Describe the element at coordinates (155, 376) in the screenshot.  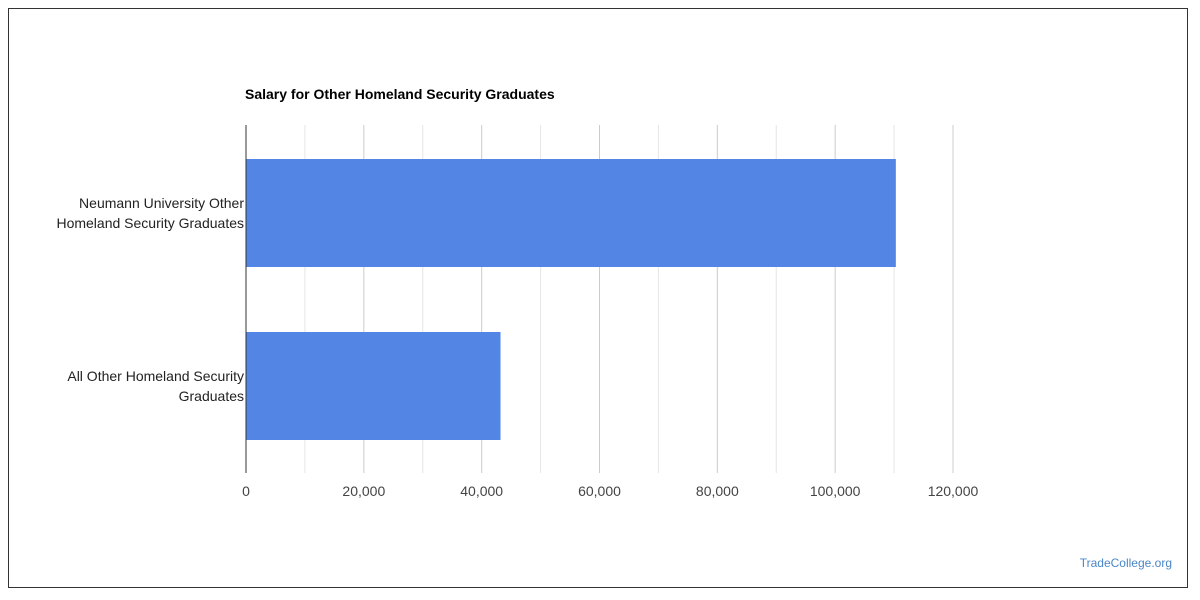
I see `category-label: All Other Homeland Security` at that location.